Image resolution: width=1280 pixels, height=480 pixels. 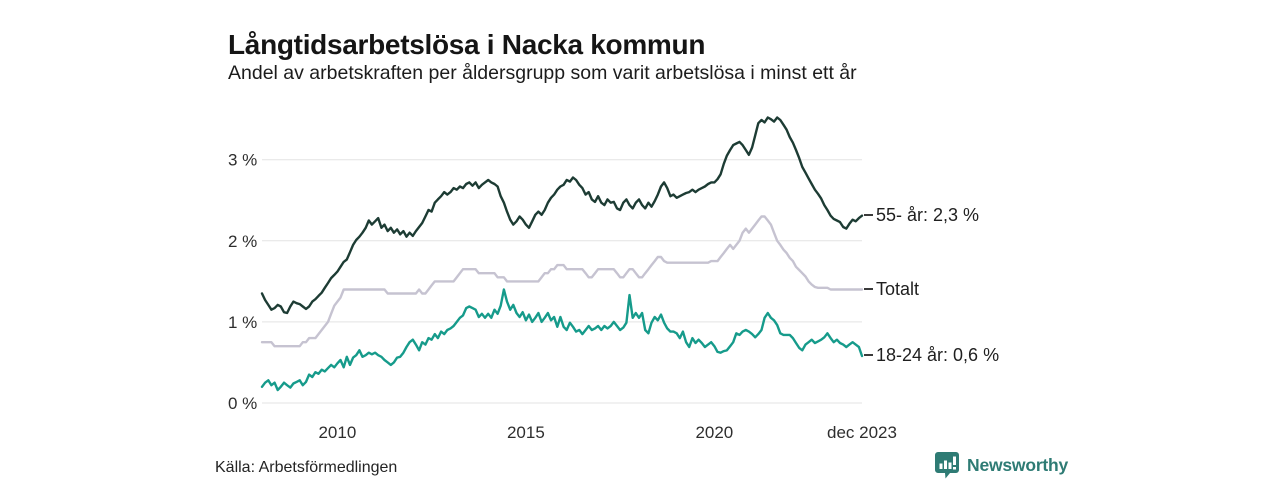 I want to click on x-axis-label: 2020, so click(x=714, y=432).